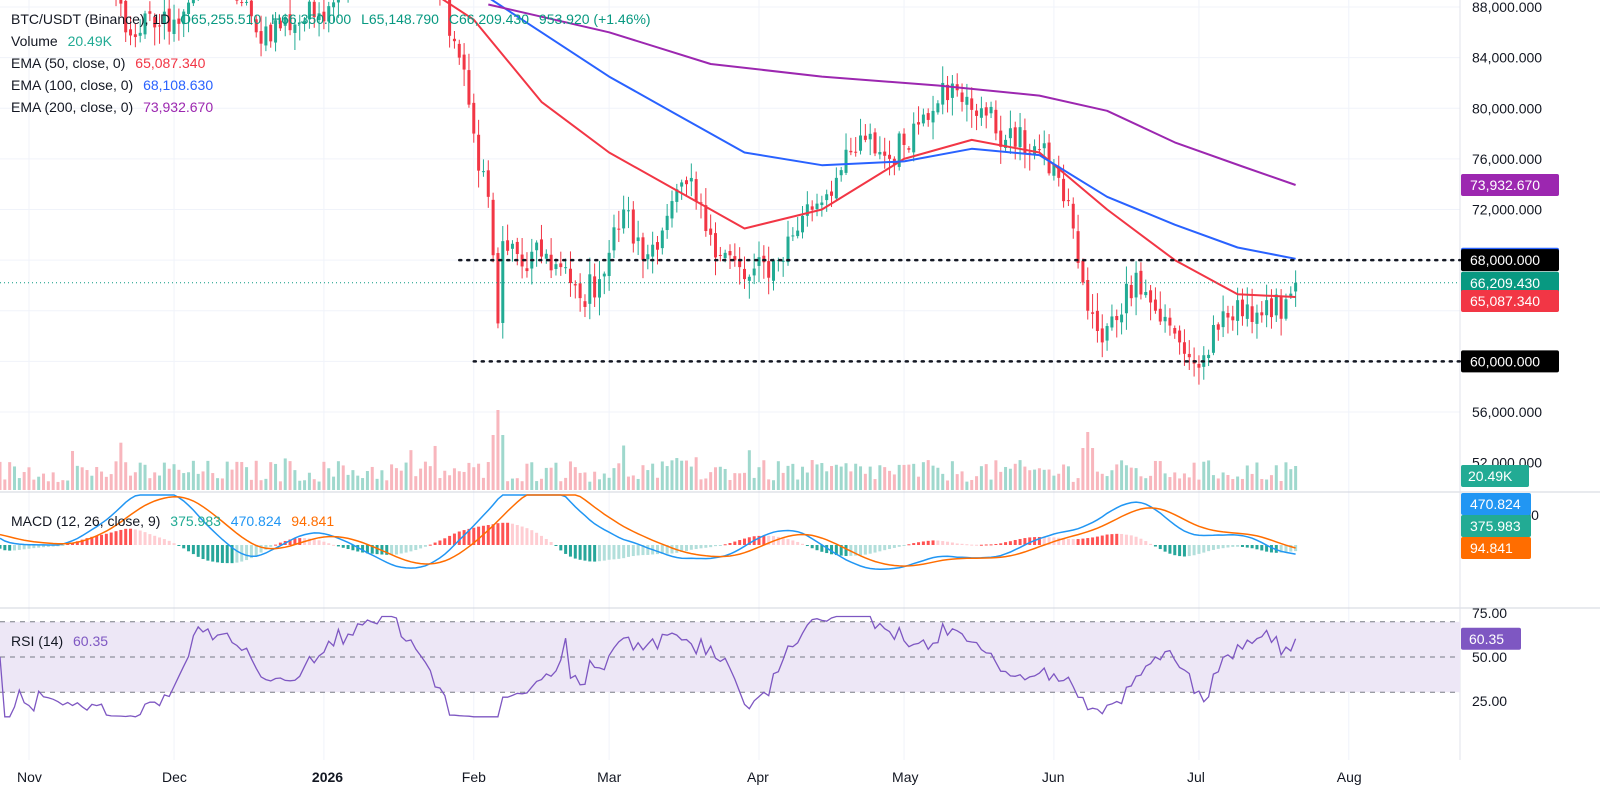 The width and height of the screenshot is (1600, 792). What do you see at coordinates (331, 63) in the screenshot?
I see `ema50-legend-row: EMA (50, close, 0) 65,087.340` at bounding box center [331, 63].